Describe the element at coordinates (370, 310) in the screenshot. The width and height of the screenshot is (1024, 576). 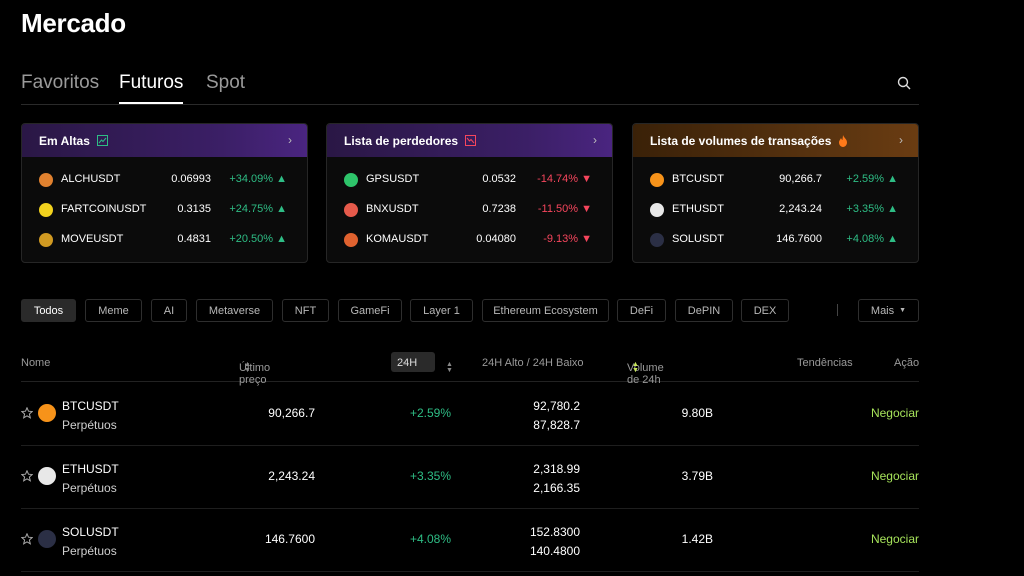
I see `filter-gamefi: GameFi` at that location.